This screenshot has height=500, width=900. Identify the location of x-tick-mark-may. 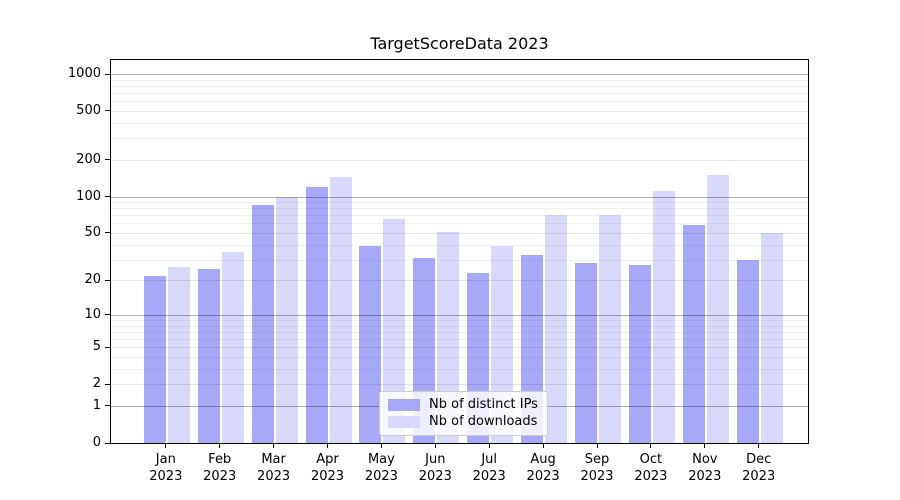
(381, 446).